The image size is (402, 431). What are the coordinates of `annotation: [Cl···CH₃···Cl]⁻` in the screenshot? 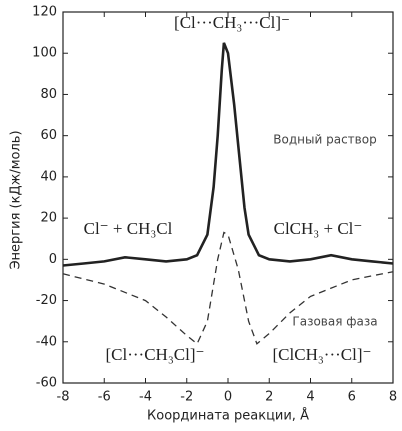 It's located at (232, 22).